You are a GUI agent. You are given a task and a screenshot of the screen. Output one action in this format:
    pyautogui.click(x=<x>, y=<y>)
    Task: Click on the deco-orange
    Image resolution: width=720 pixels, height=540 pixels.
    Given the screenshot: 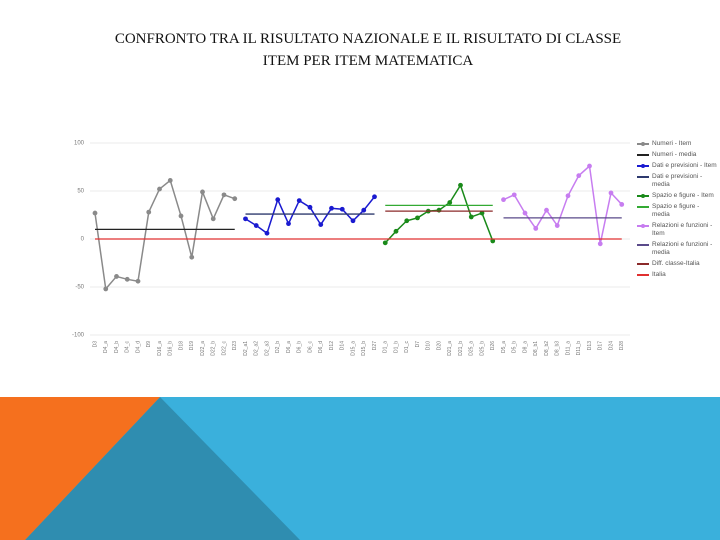 What is the action you would take?
    pyautogui.click(x=80, y=468)
    